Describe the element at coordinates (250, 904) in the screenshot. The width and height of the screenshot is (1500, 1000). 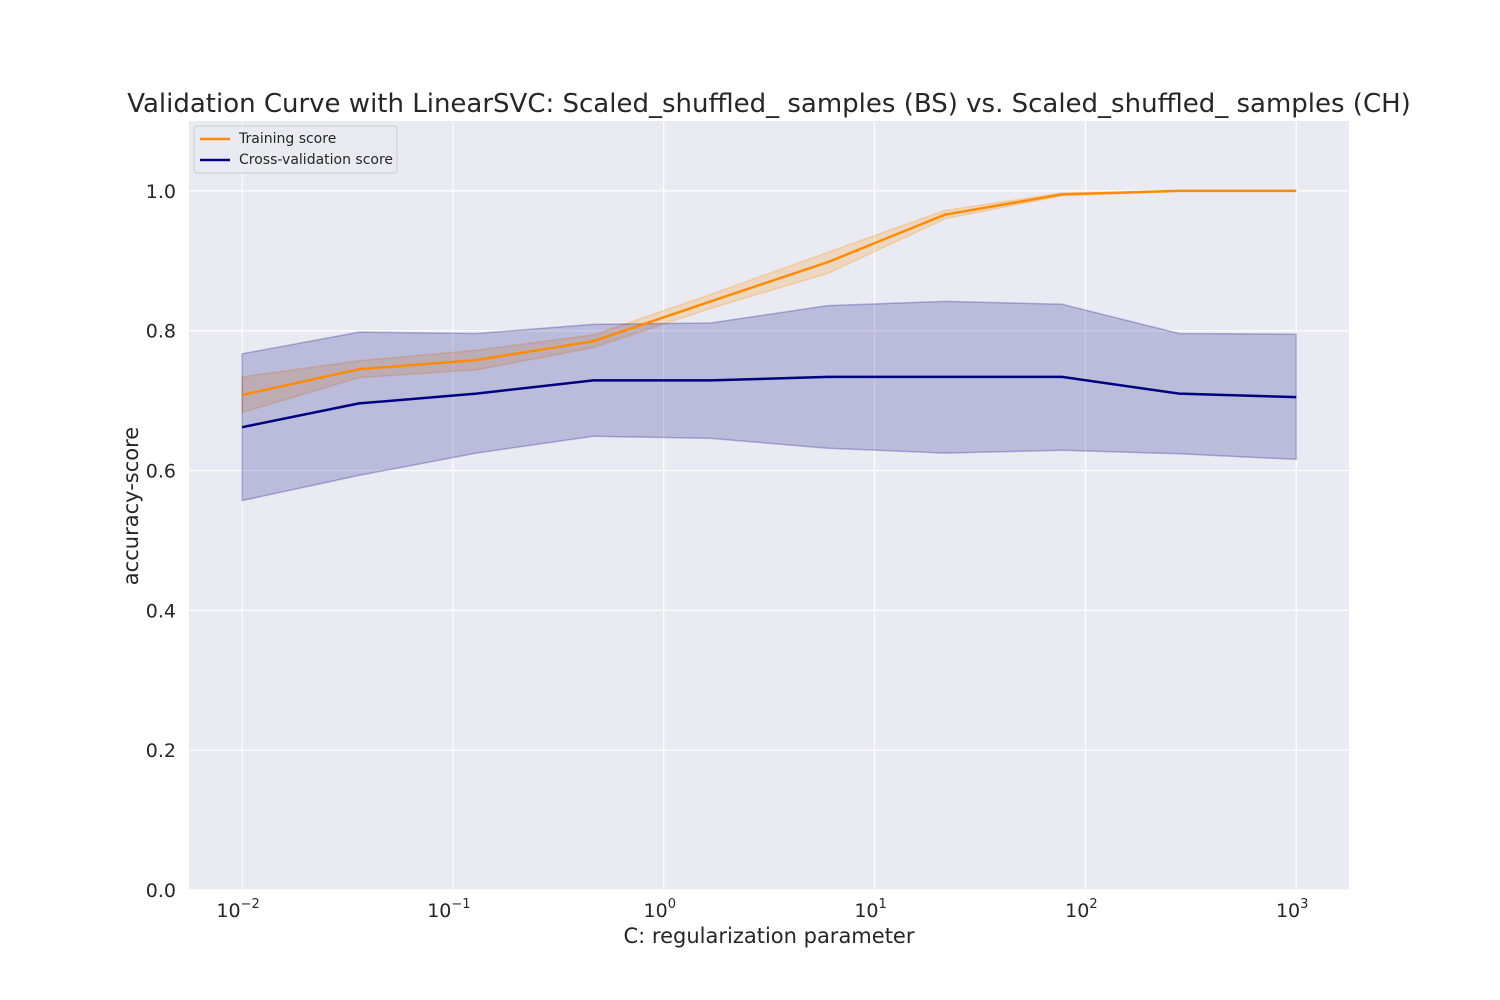
I see `x-tick-exponent: −2` at that location.